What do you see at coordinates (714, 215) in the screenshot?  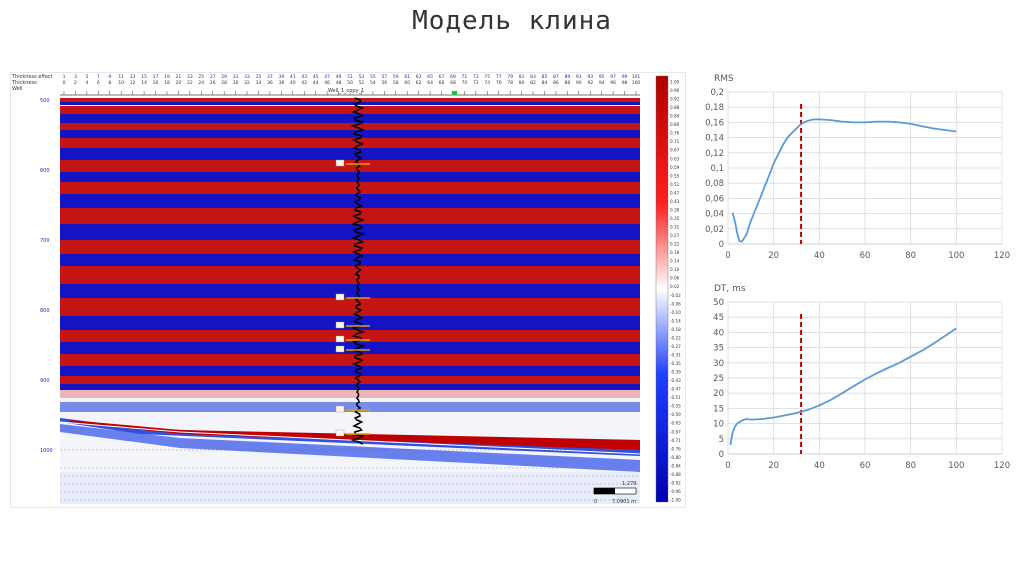 I see `y-tick-label: 0,04` at bounding box center [714, 215].